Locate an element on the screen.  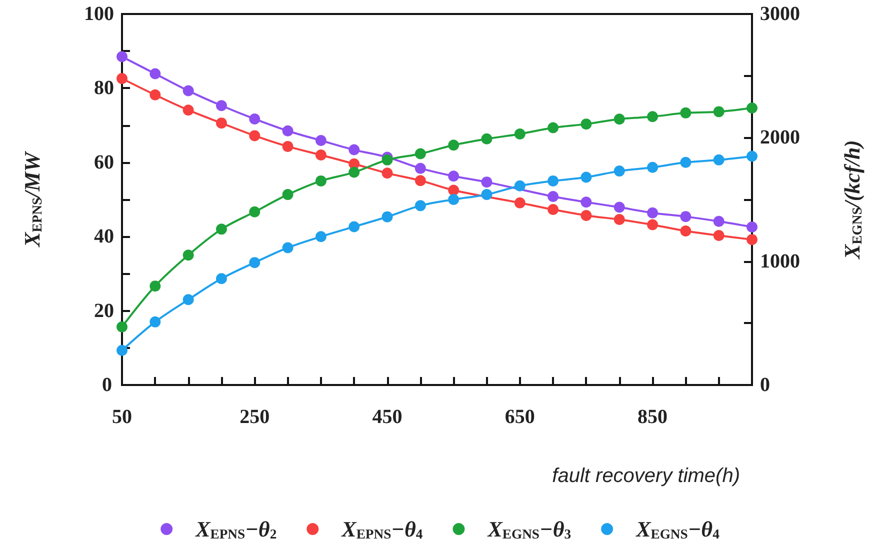
y-axis-title: XEPNS/MW is located at coordinates (32, 199).